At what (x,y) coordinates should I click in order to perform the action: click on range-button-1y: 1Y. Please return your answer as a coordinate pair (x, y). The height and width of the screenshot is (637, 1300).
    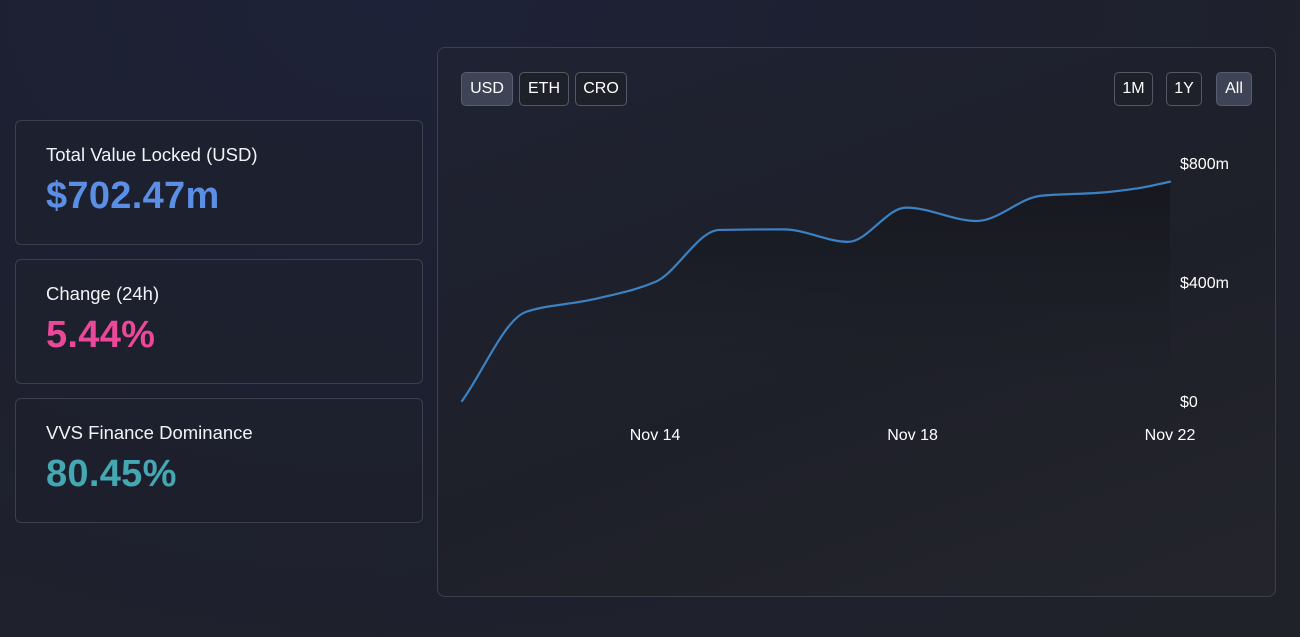
    Looking at the image, I should click on (1184, 89).